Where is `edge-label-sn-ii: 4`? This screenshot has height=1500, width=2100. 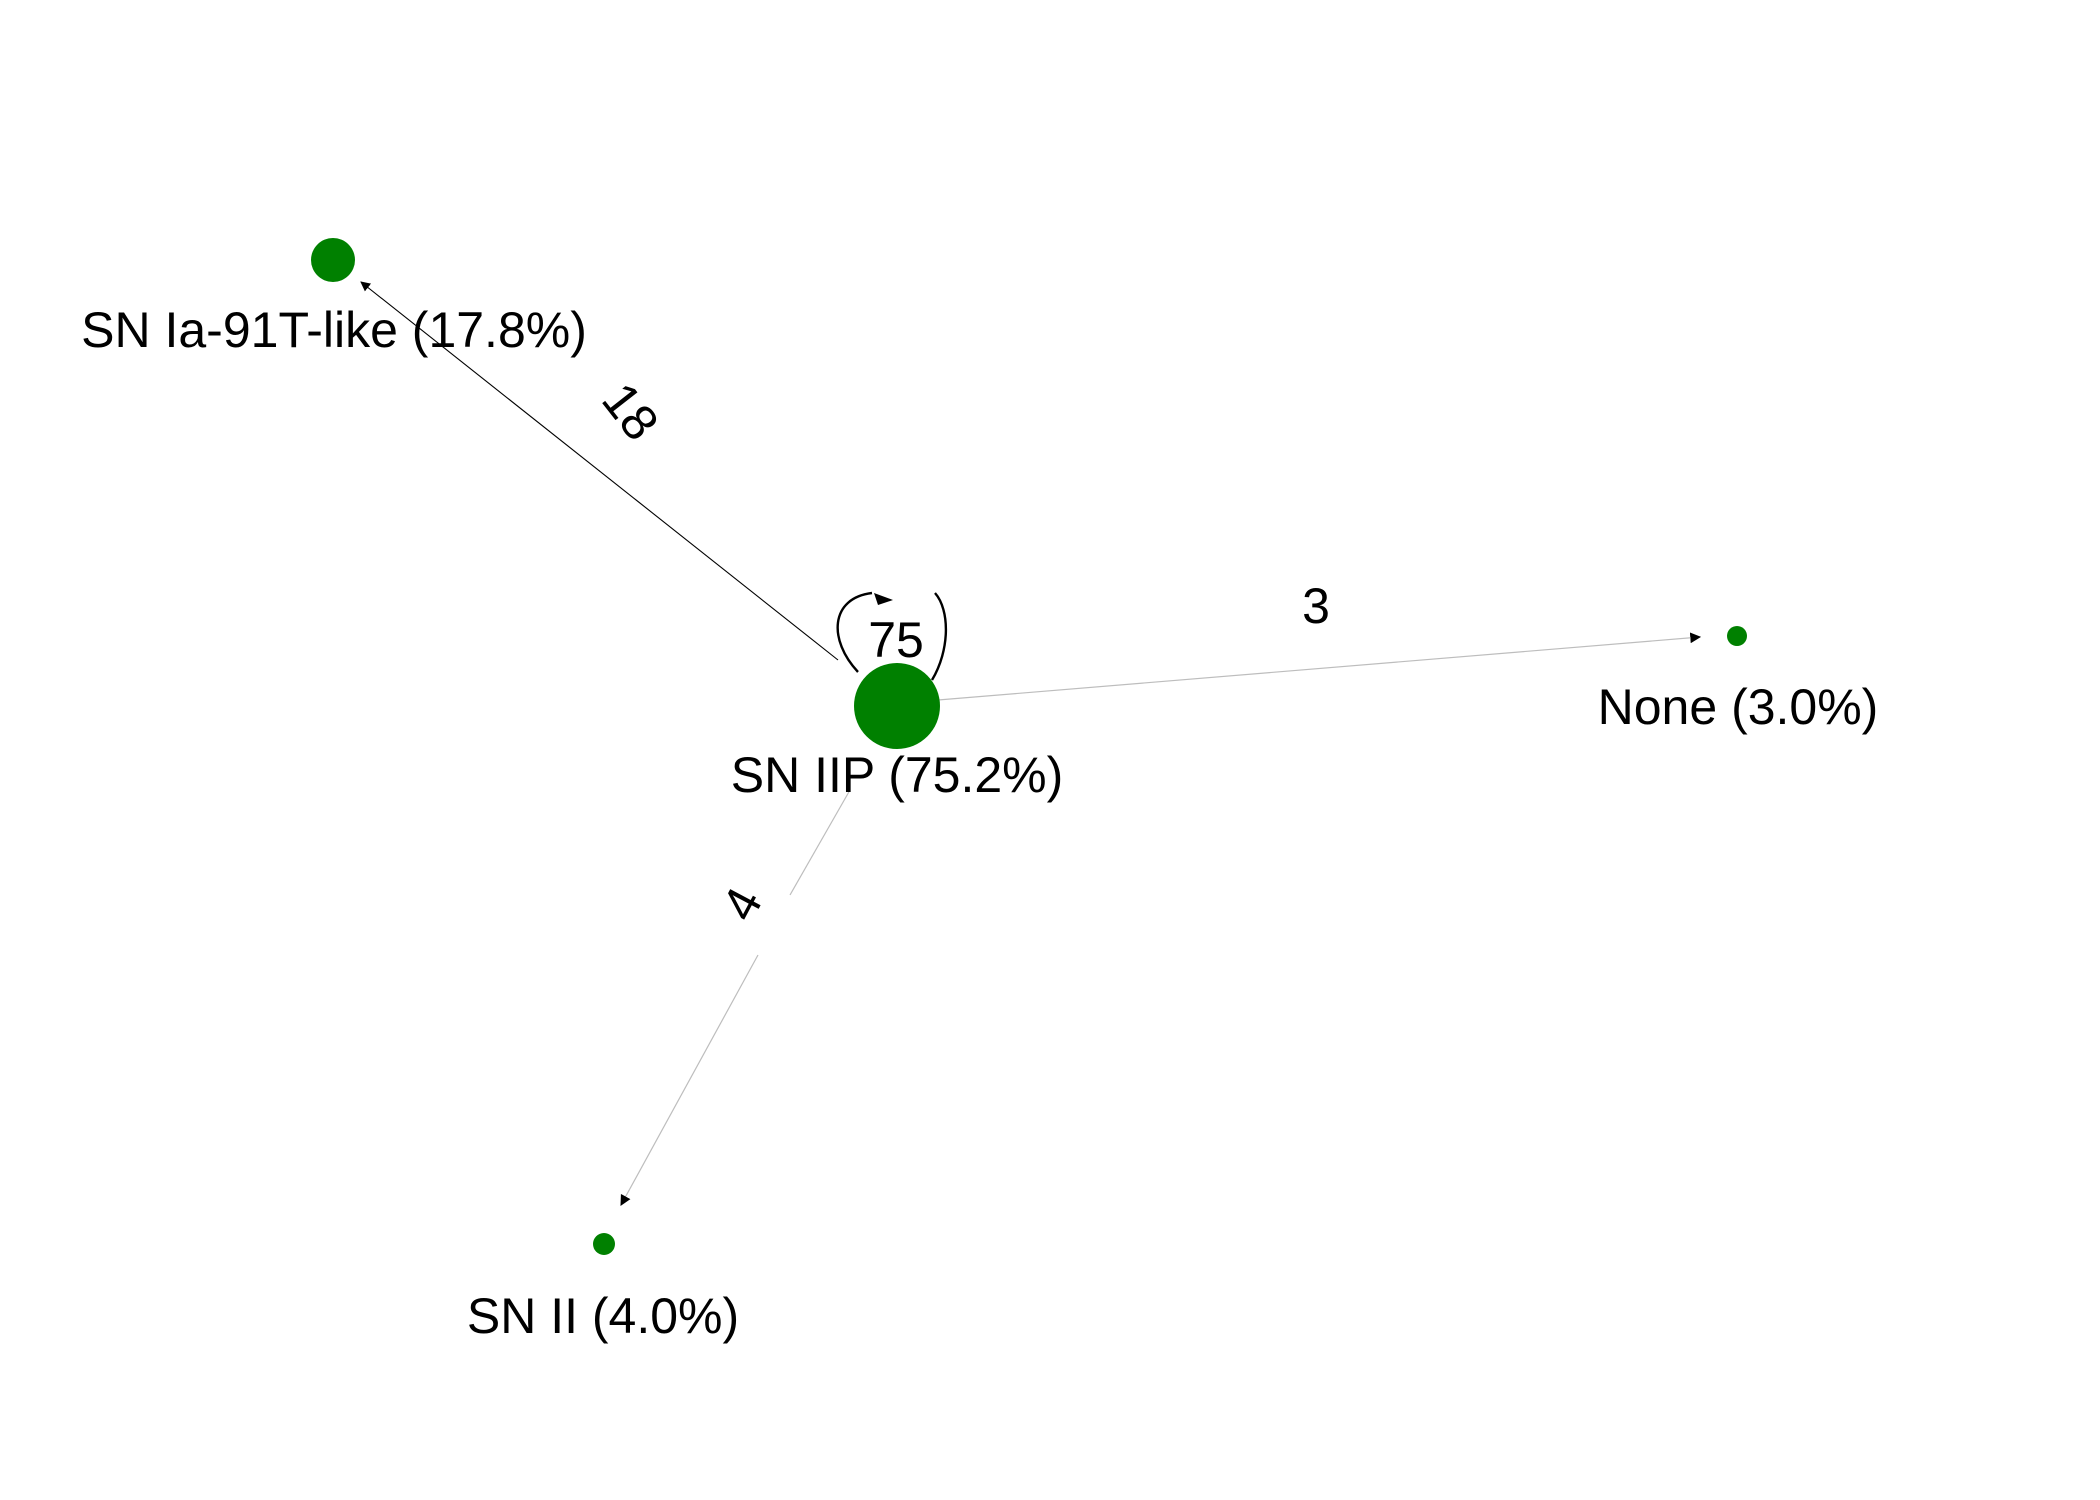
edge-label-sn-ii: 4 is located at coordinates (742, 904).